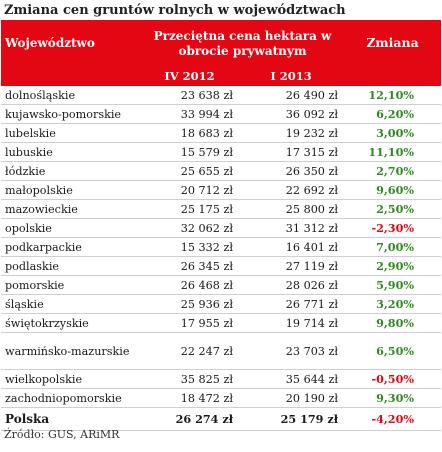 The width and height of the screenshot is (442, 452). What do you see at coordinates (71, 304) in the screenshot?
I see `region-name: śląskie` at bounding box center [71, 304].